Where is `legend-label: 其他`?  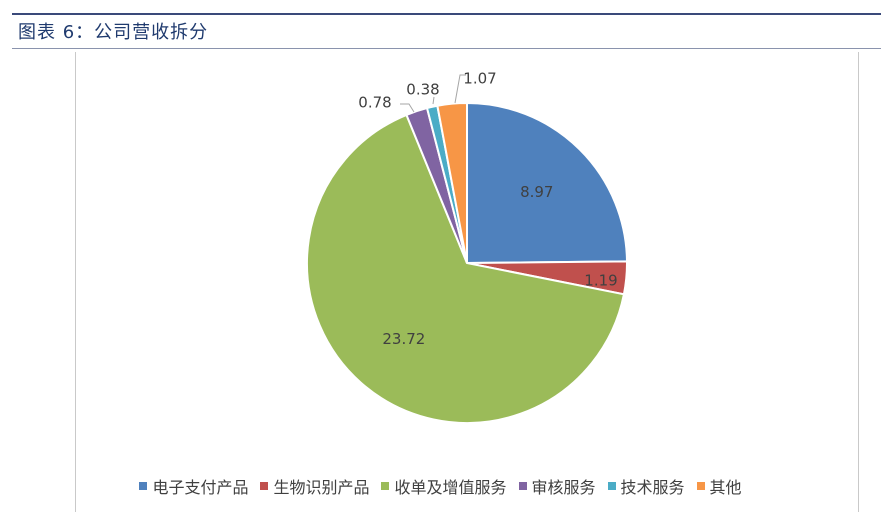
legend-label: 其他 is located at coordinates (725, 487).